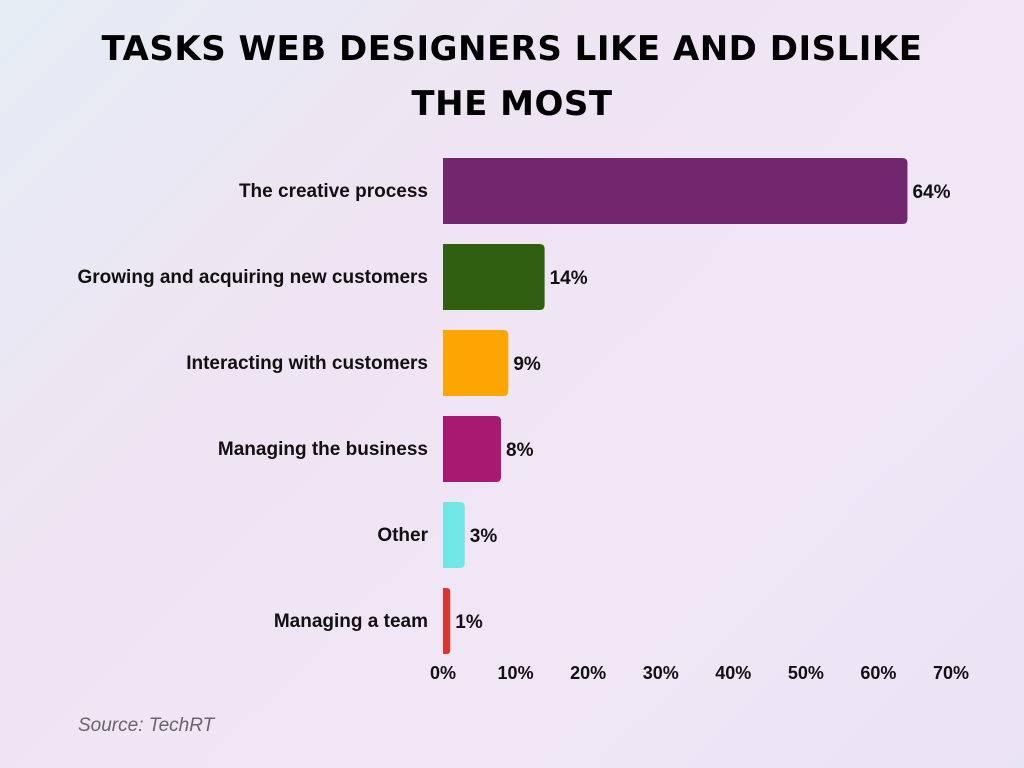 This screenshot has width=1024, height=768. What do you see at coordinates (402, 535) in the screenshot?
I see `category-label-4: Other` at bounding box center [402, 535].